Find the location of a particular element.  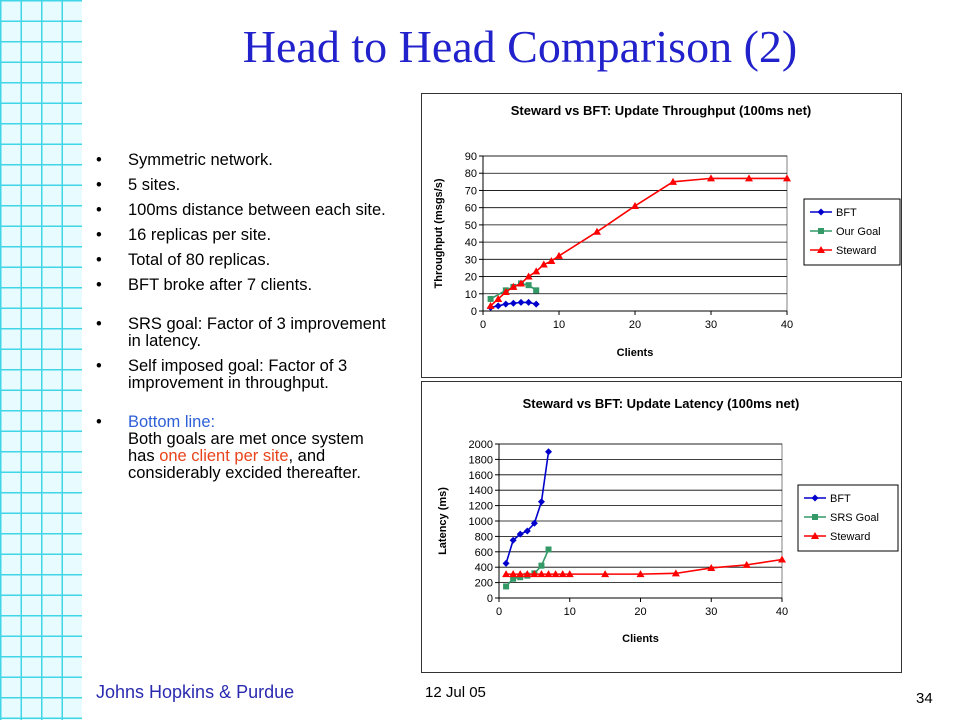

legend: BFT SRS Goal Steward is located at coordinates (848, 518).